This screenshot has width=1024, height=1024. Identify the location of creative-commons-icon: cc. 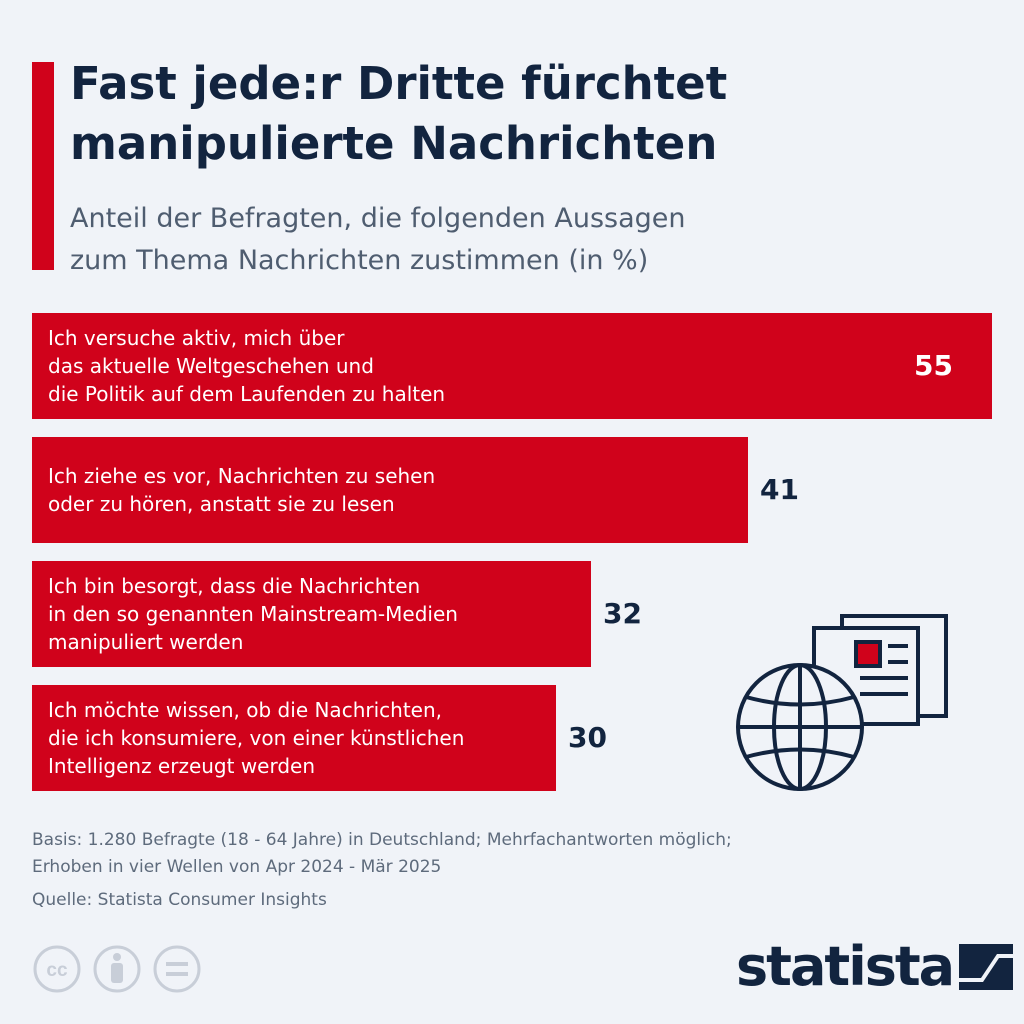
(57, 969).